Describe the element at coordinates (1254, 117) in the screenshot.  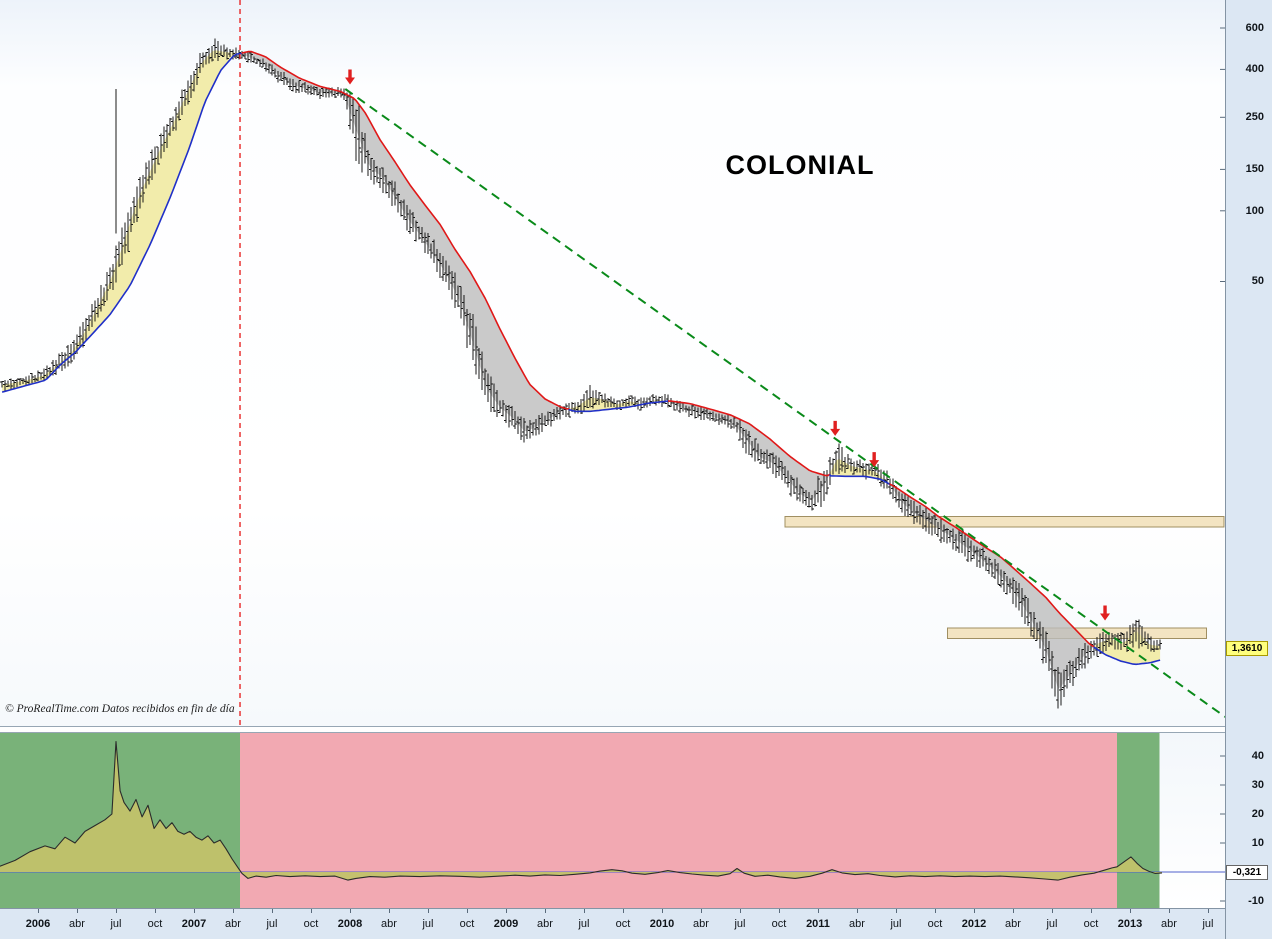
I see `price-axis-tick-label: 250` at that location.